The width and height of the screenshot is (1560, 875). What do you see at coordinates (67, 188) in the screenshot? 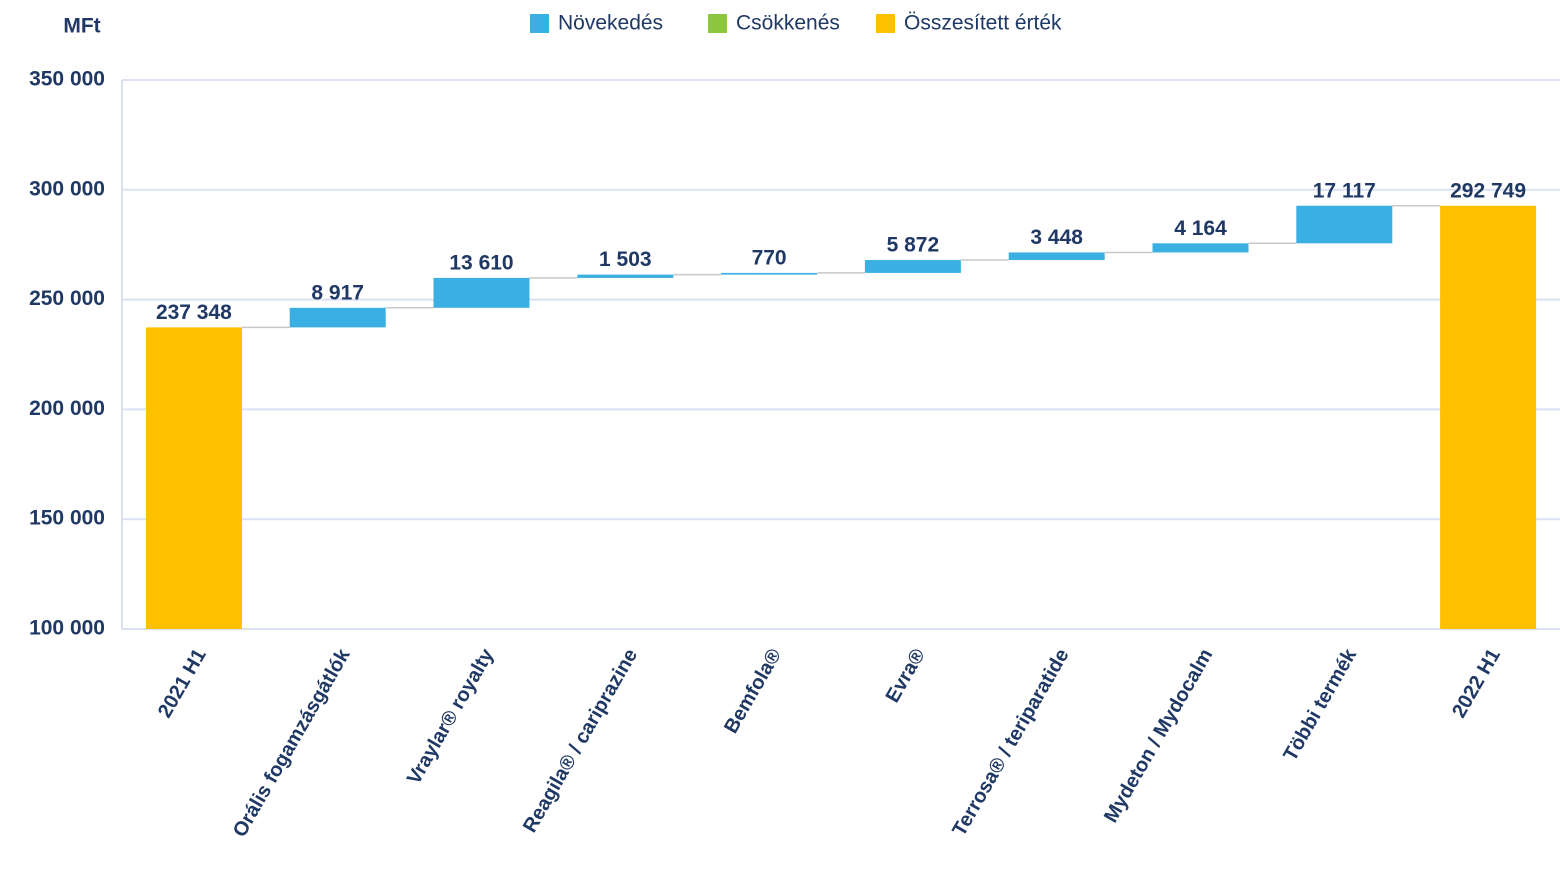
I see `y-tick-label: 300 000` at bounding box center [67, 188].